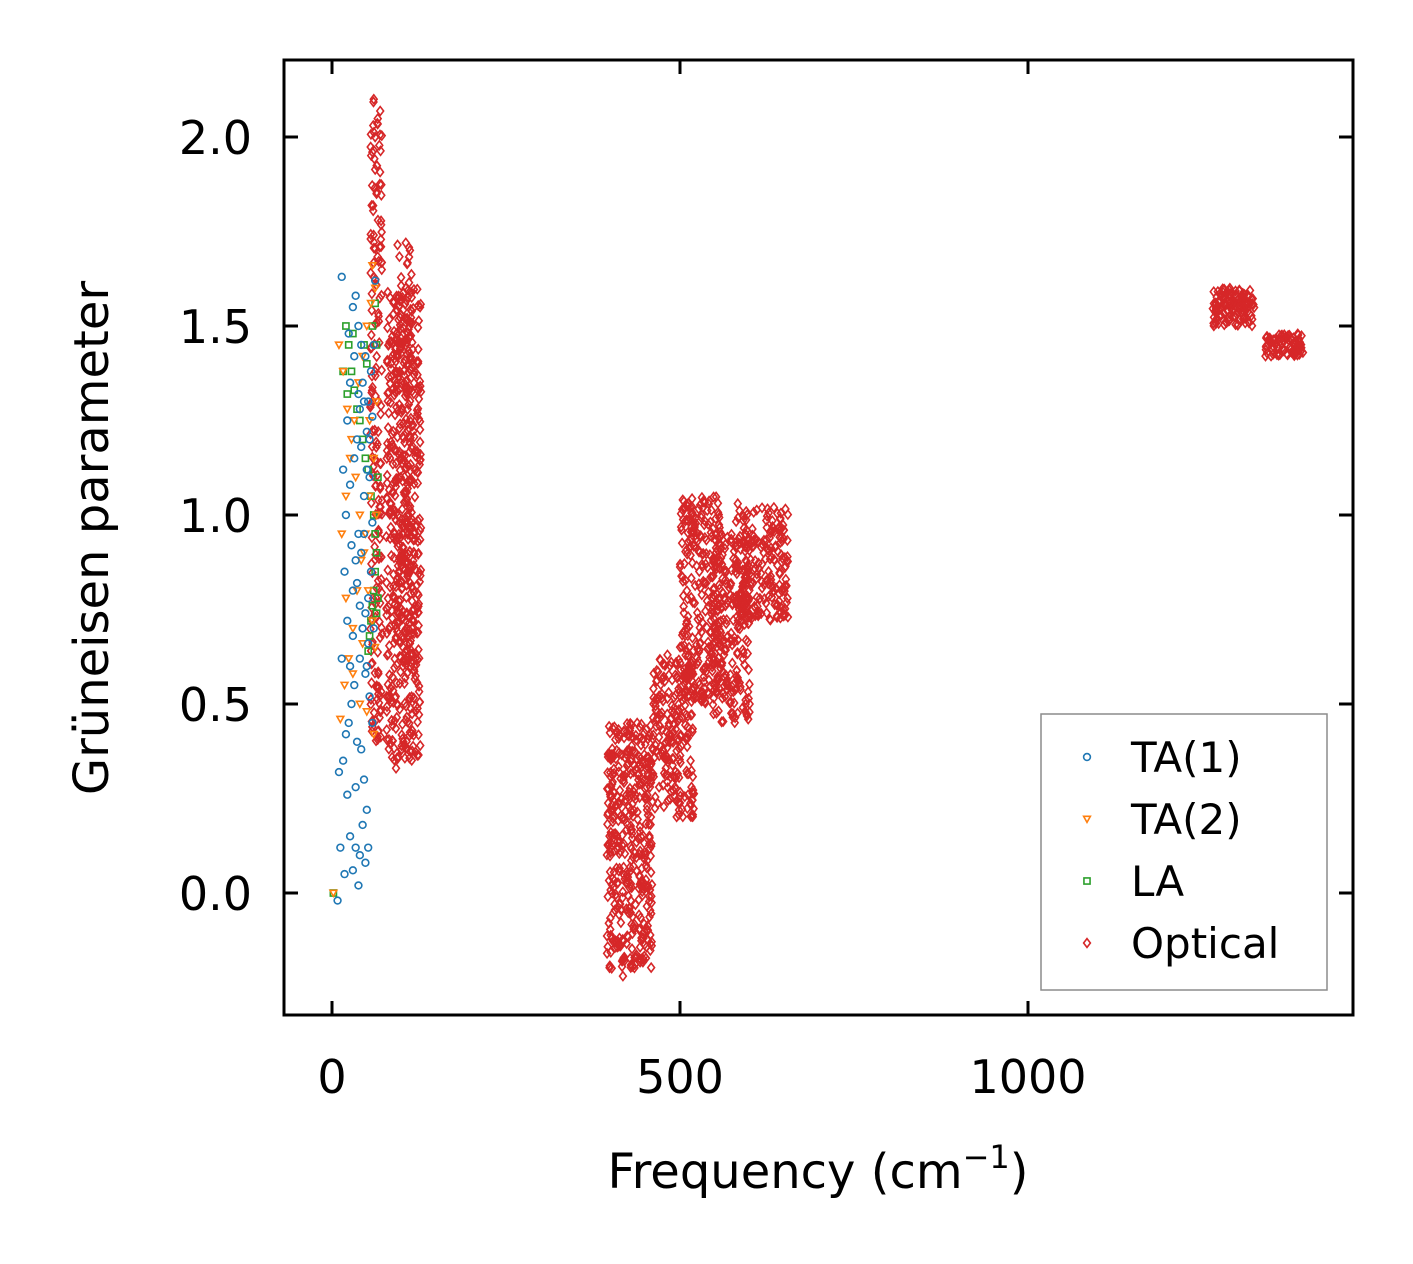  I want to click on y-tick-label: 2.0, so click(215, 138).